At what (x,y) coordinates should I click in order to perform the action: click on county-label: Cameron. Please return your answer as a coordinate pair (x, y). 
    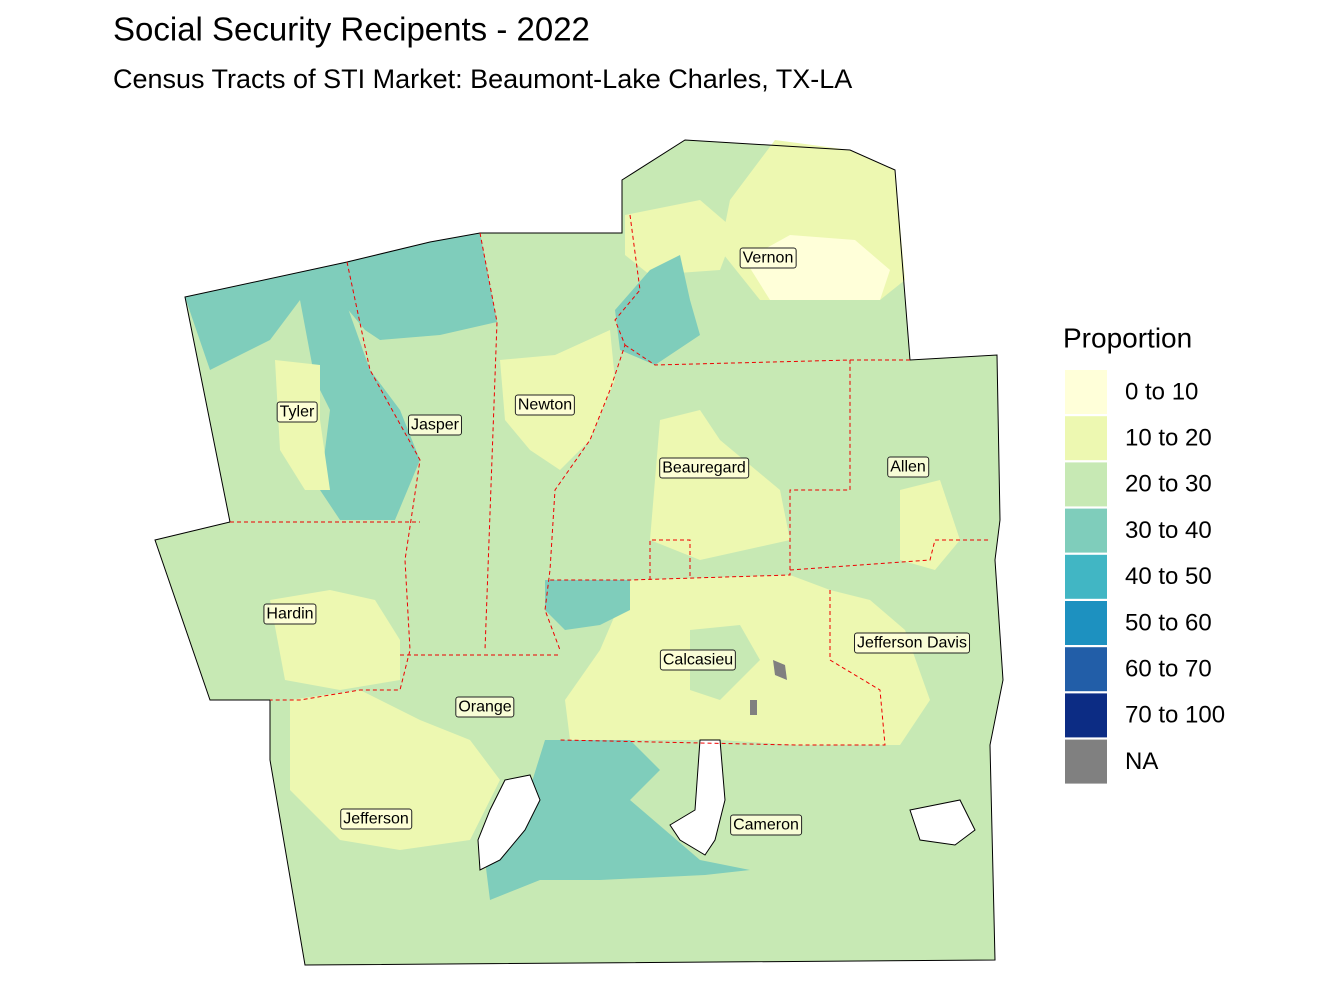
    Looking at the image, I should click on (766, 825).